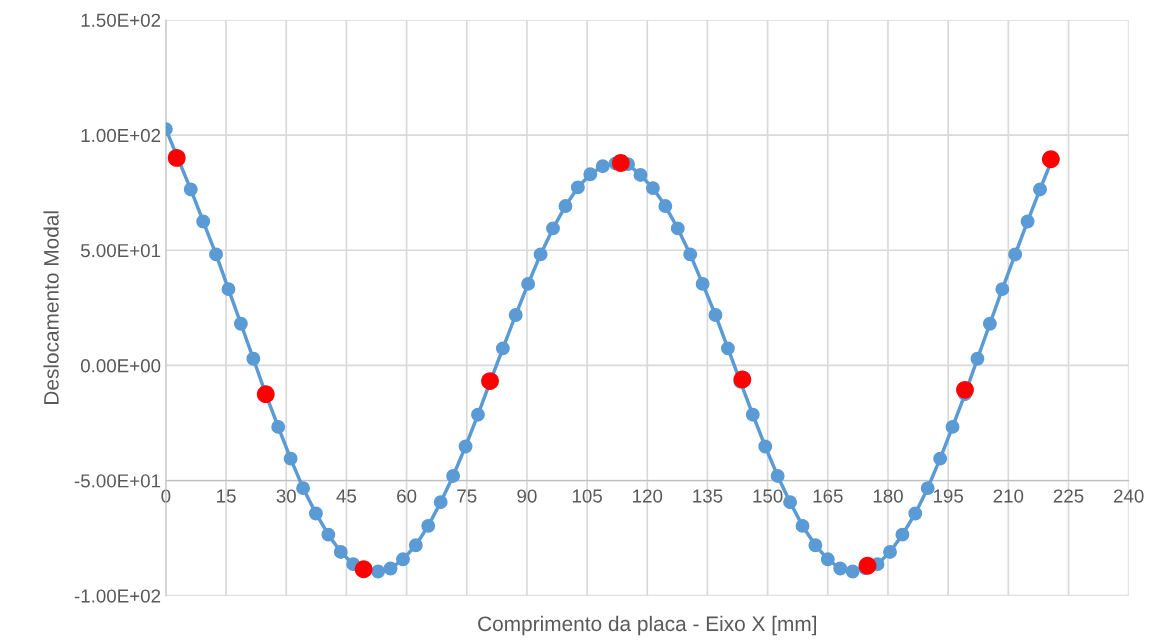  I want to click on x-tick-label: 30, so click(286, 496).